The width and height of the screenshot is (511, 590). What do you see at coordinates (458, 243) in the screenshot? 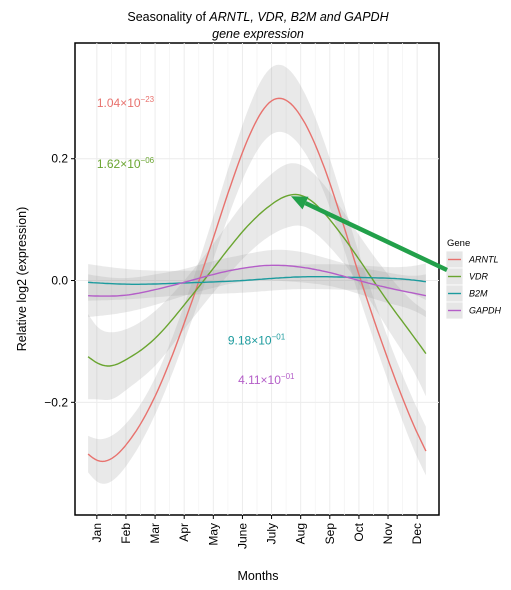
I see `legend-title: Gene` at bounding box center [458, 243].